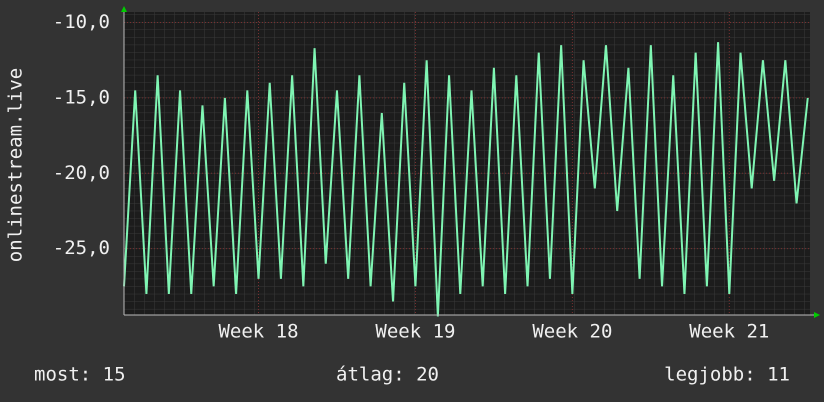 The image size is (824, 402). Describe the element at coordinates (817, 315) in the screenshot. I see `x-arrow` at that location.